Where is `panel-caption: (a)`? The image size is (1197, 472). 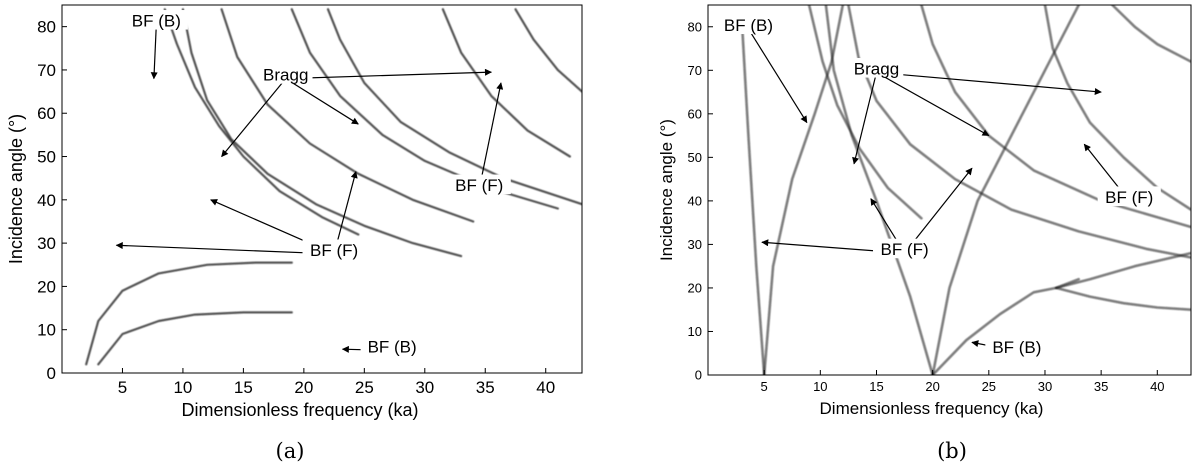
panel-caption: (a) is located at coordinates (290, 451).